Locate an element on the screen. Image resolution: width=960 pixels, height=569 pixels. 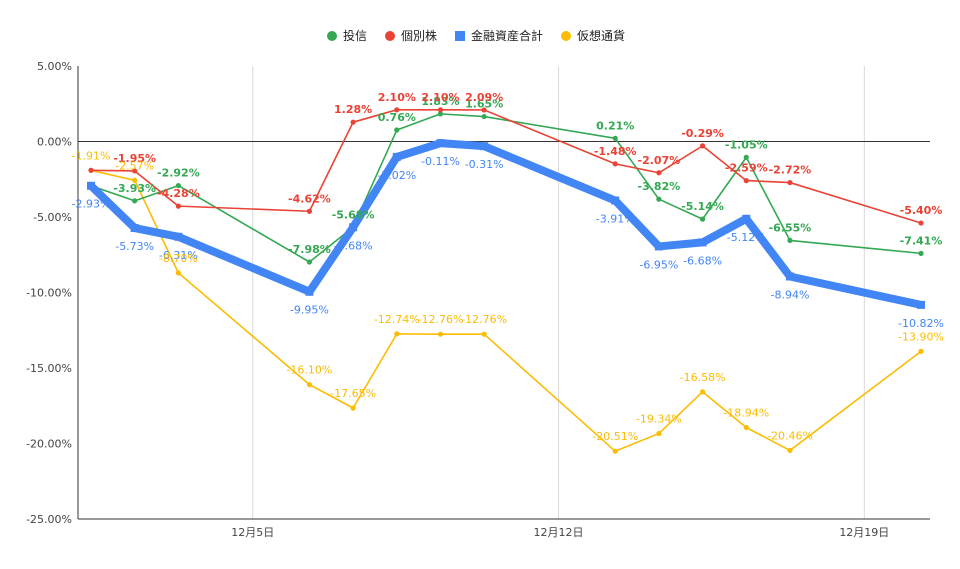
legend-label: 投信 is located at coordinates (355, 35).